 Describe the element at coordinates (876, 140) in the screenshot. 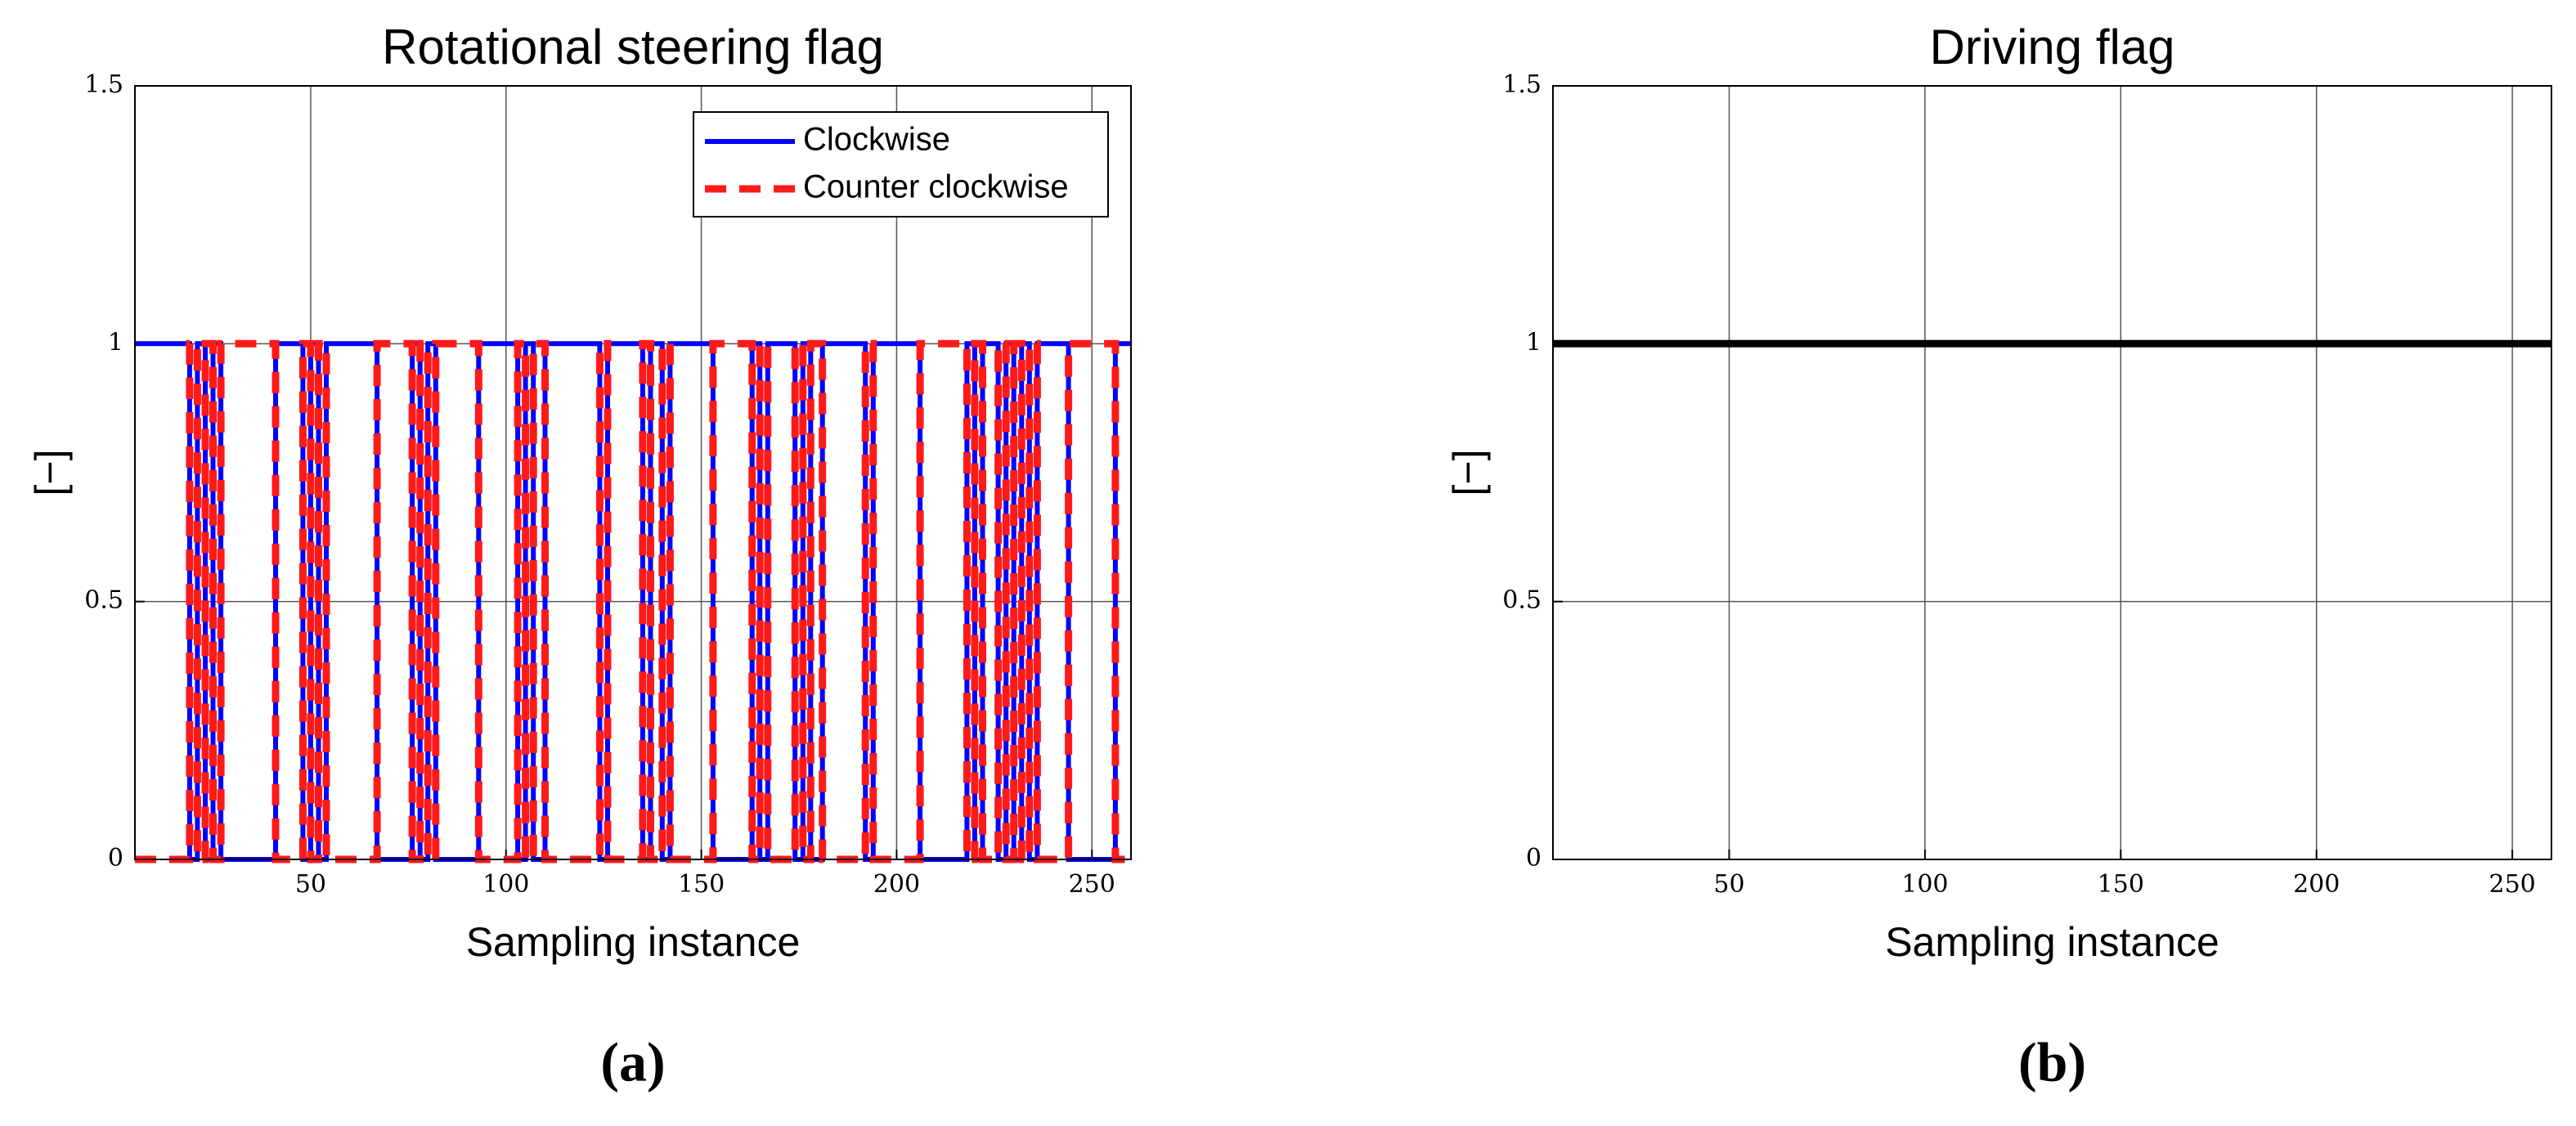

I see `legend-label: Clockwise` at that location.